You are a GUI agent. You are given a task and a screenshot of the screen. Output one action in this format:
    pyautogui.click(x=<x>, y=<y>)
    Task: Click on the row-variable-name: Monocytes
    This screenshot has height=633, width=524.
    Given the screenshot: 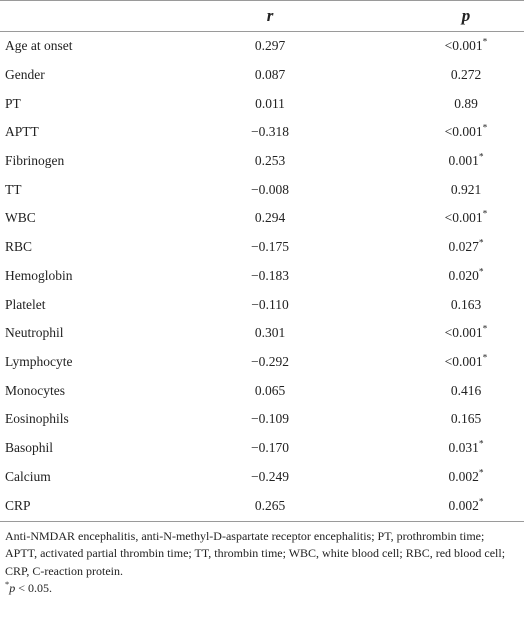 What is the action you would take?
    pyautogui.click(x=35, y=390)
    